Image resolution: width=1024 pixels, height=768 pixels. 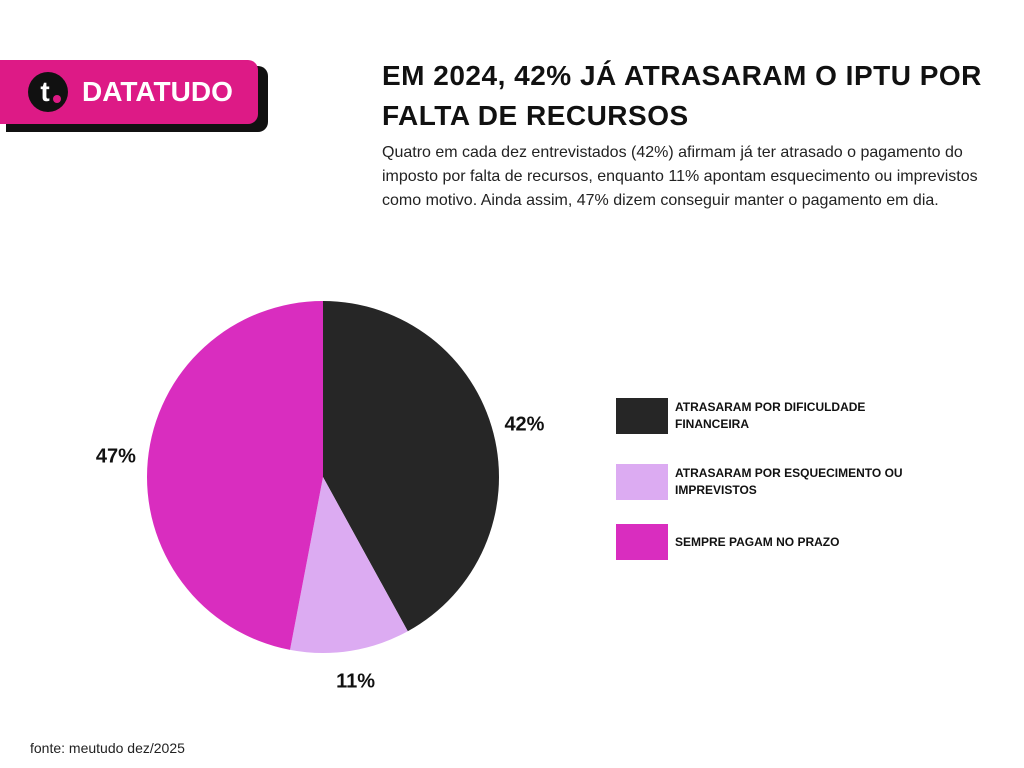 I want to click on logo-letter: t, so click(x=44, y=91).